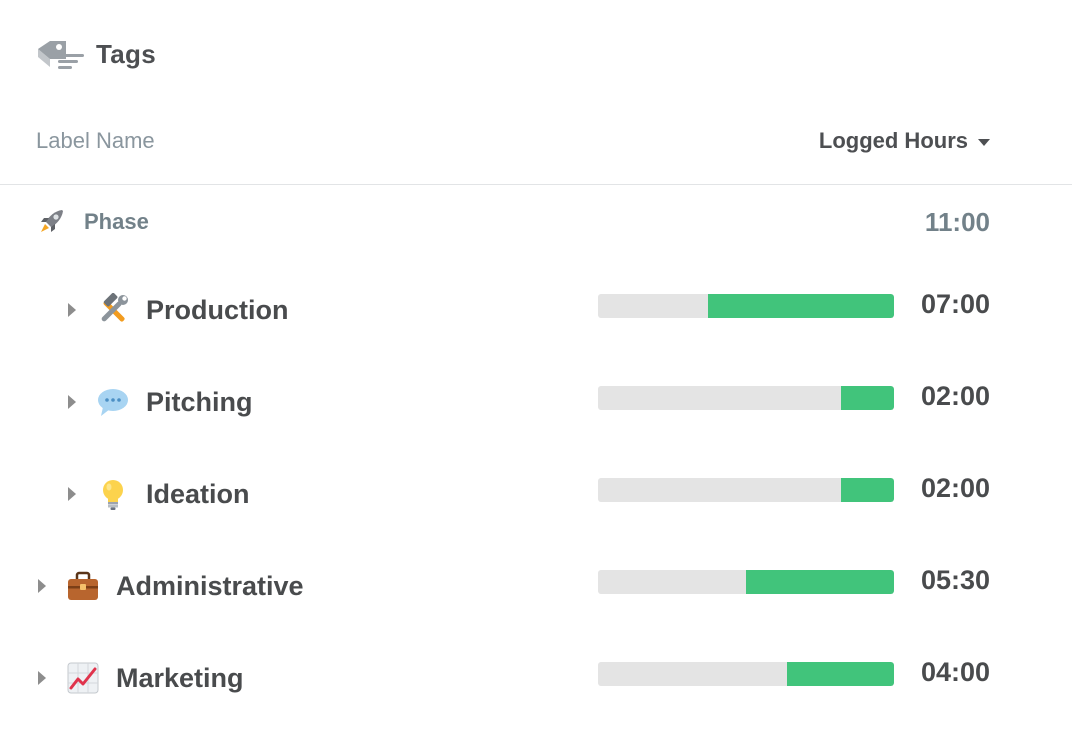 This screenshot has width=1072, height=740. What do you see at coordinates (955, 304) in the screenshot?
I see `row-logged-hours: 07:00` at bounding box center [955, 304].